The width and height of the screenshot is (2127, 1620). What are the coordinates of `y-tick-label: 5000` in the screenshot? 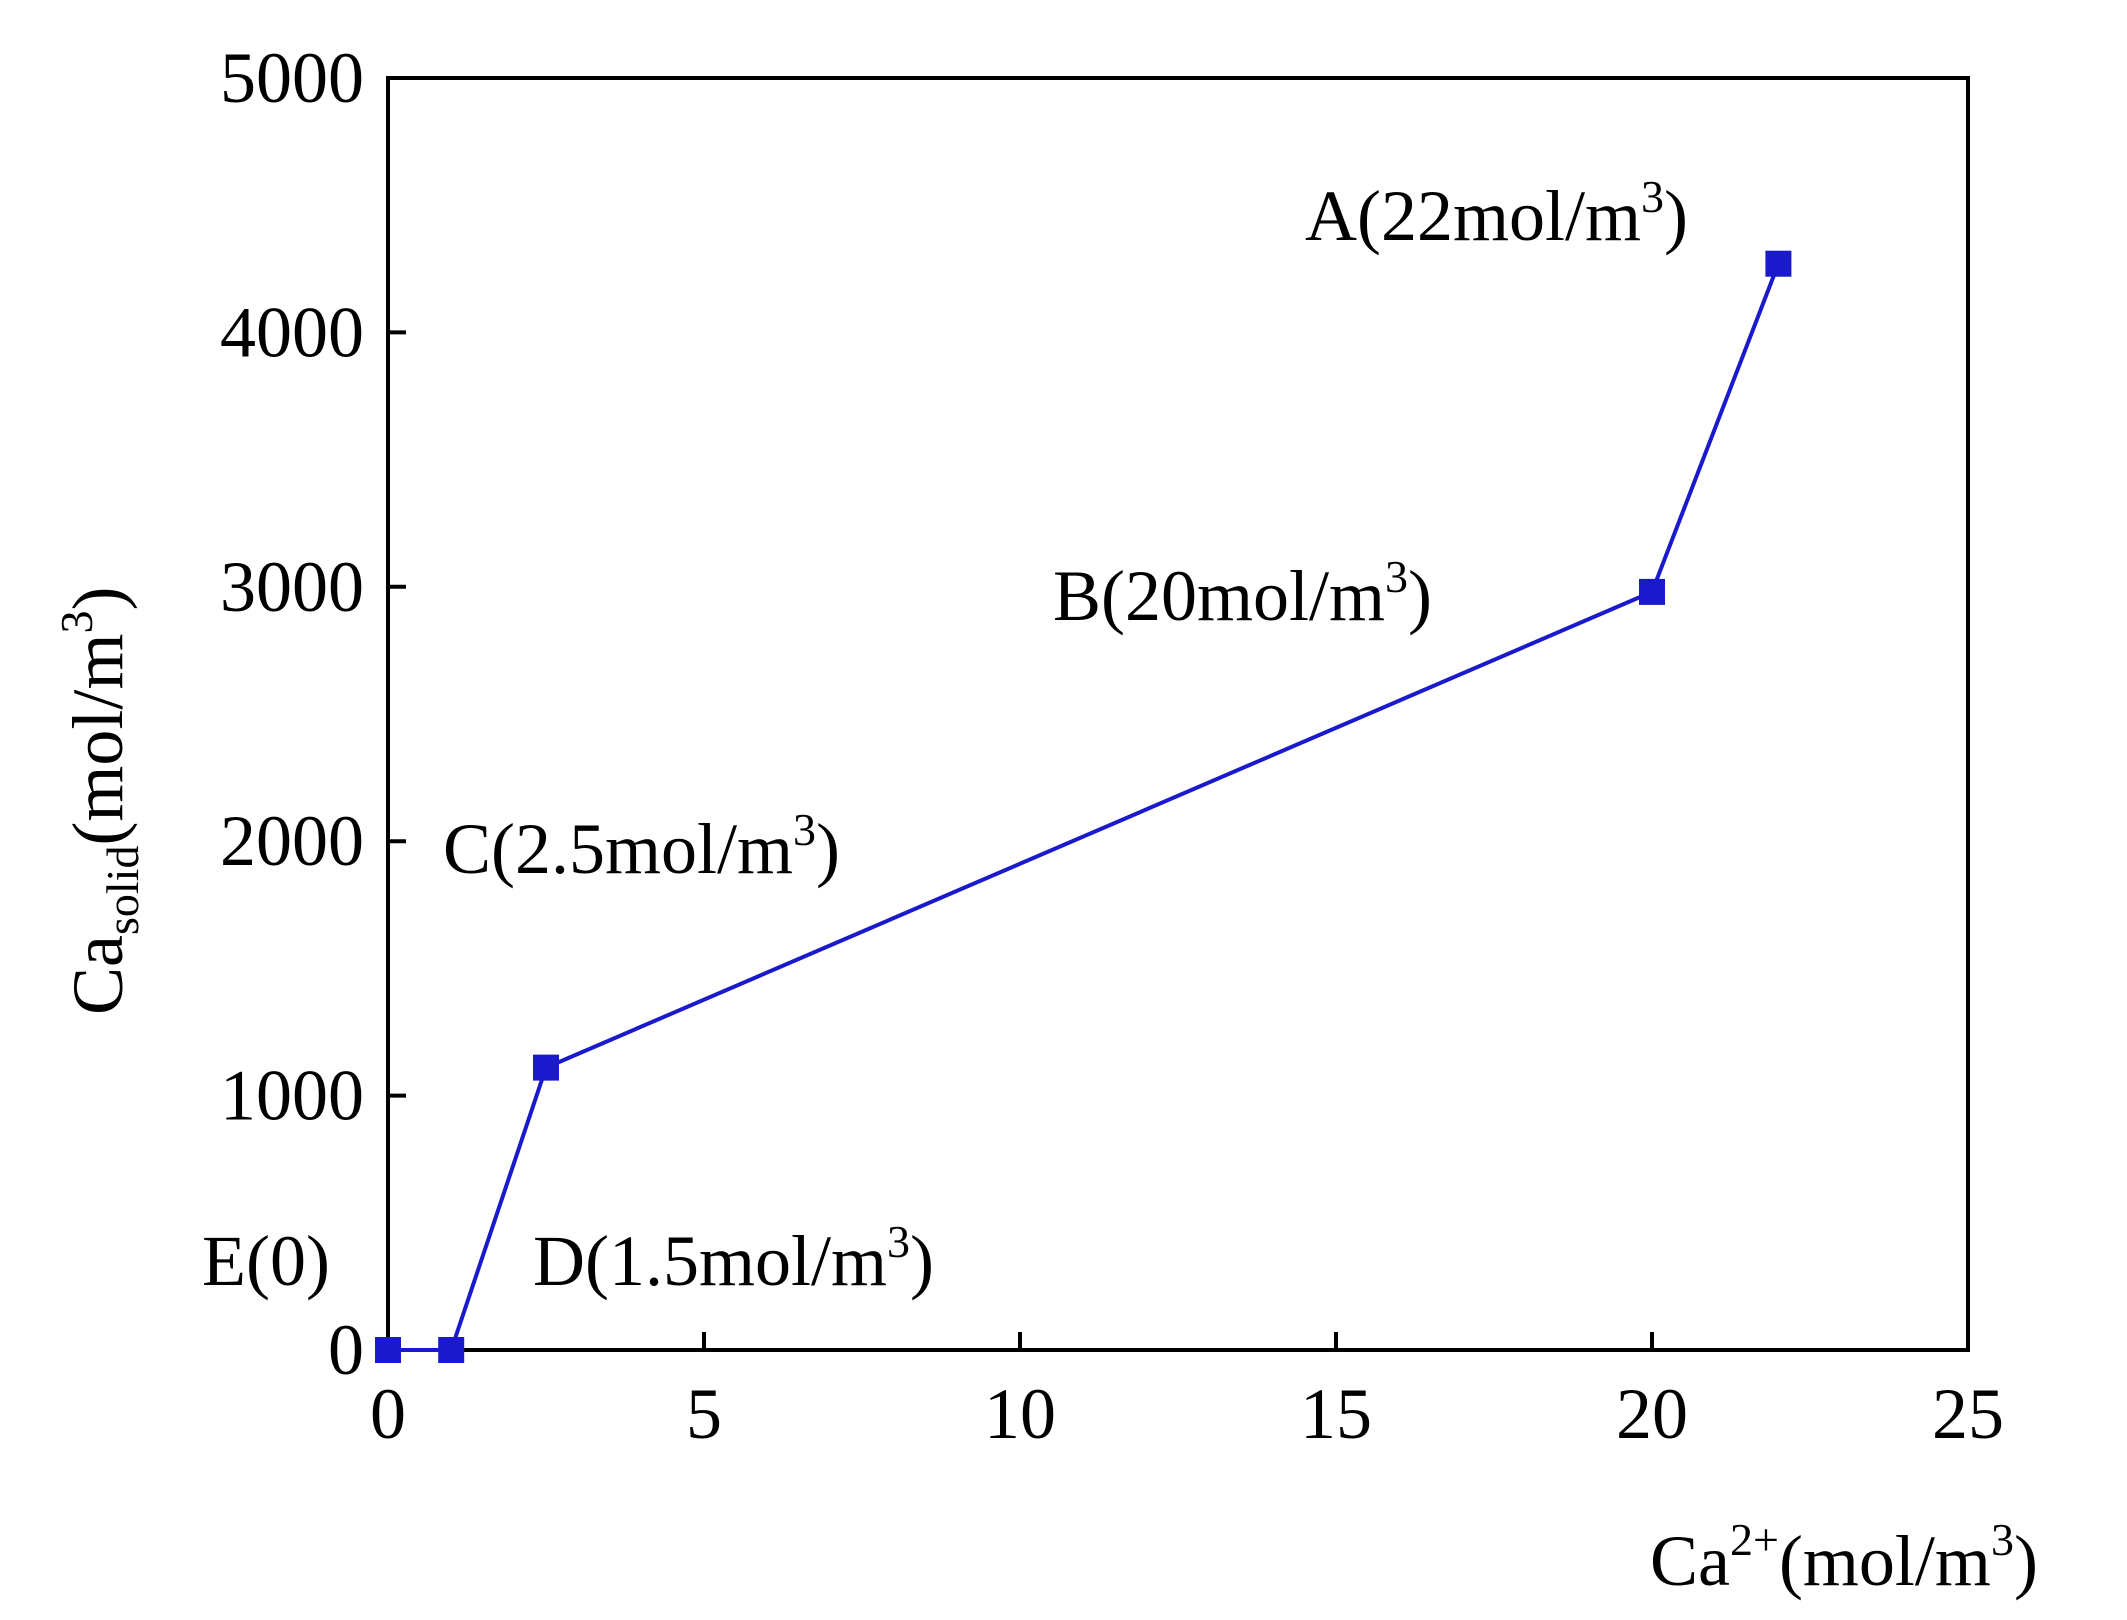 It's located at (292, 78).